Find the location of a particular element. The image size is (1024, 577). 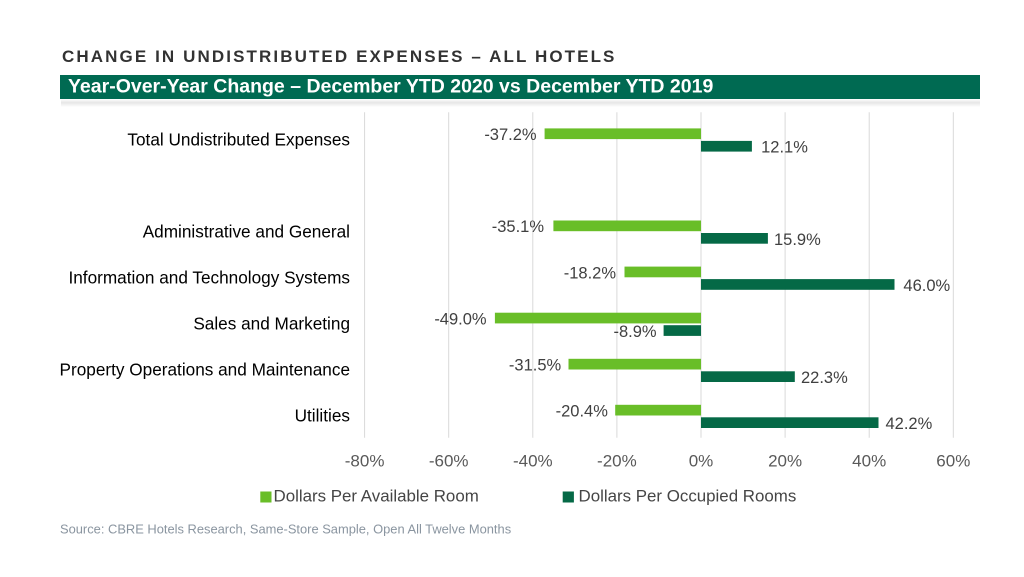

svg-text: 22.3% is located at coordinates (824, 378).